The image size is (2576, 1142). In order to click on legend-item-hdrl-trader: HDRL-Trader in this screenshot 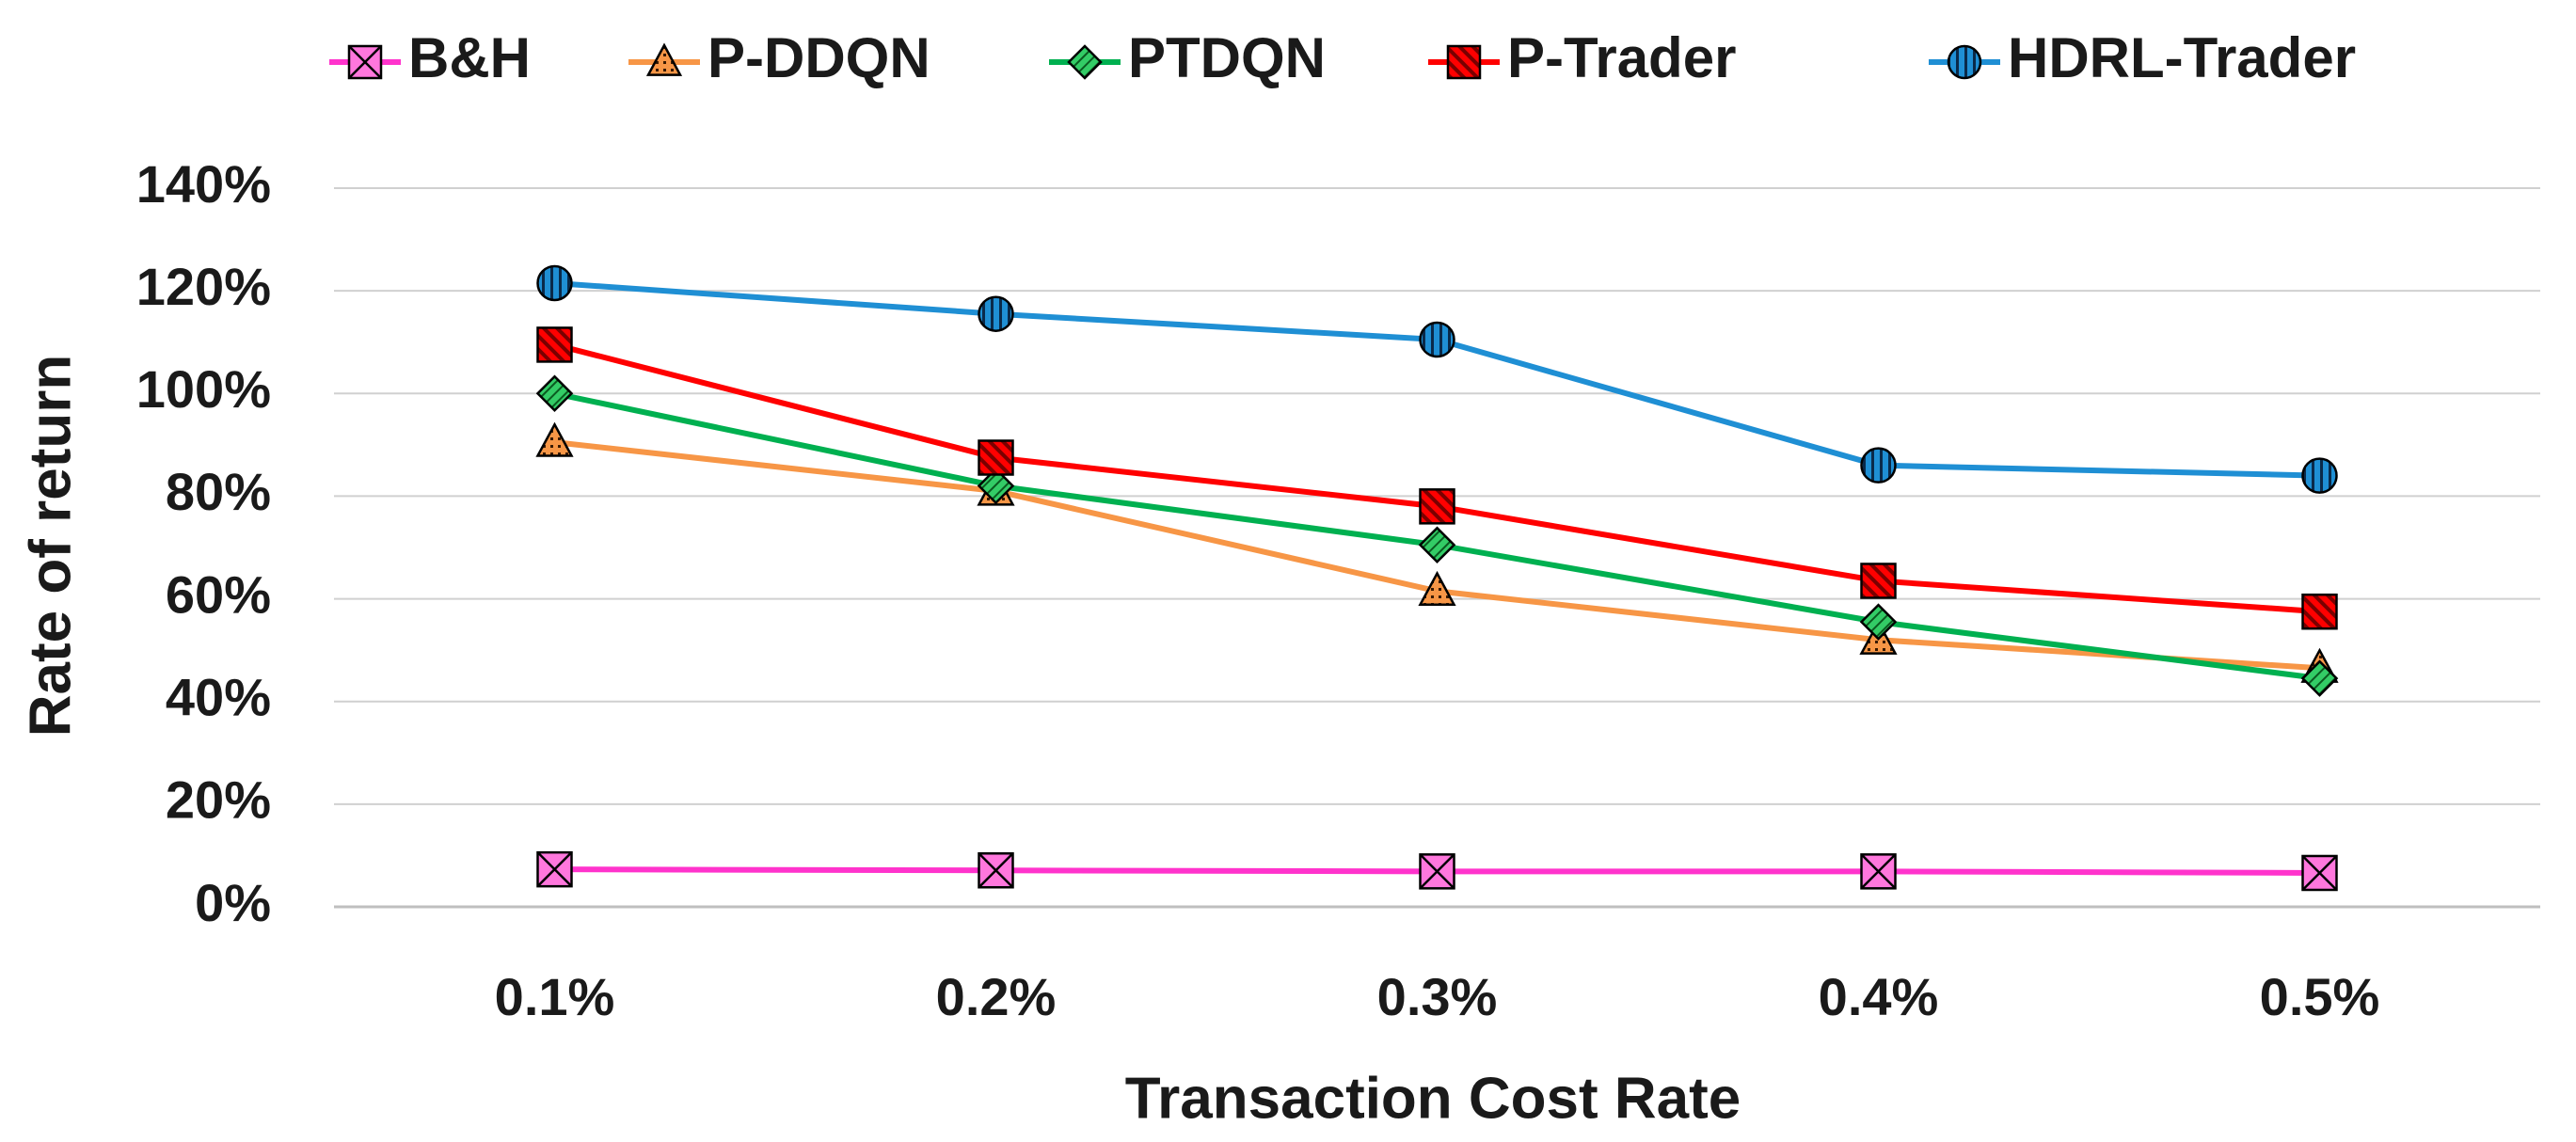, I will do `click(2142, 57)`.